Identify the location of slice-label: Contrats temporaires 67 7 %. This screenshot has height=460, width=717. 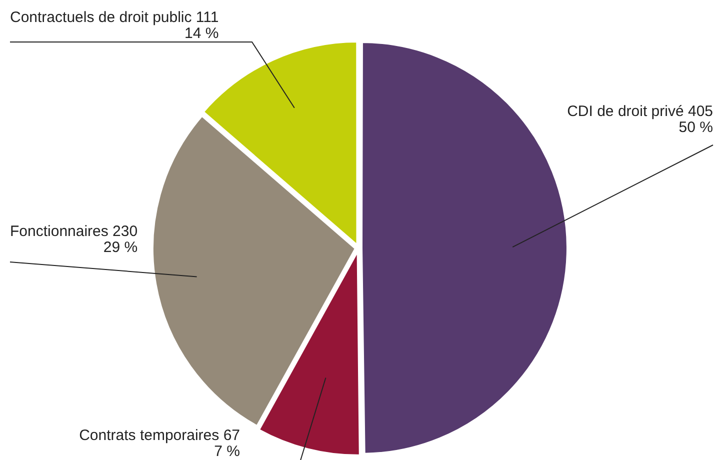
(159, 443).